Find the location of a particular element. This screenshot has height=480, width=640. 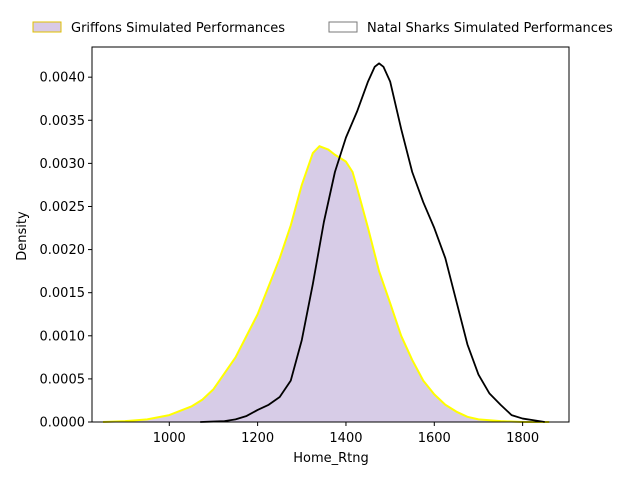

y-tick-label: 0.0010 is located at coordinates (63, 336).